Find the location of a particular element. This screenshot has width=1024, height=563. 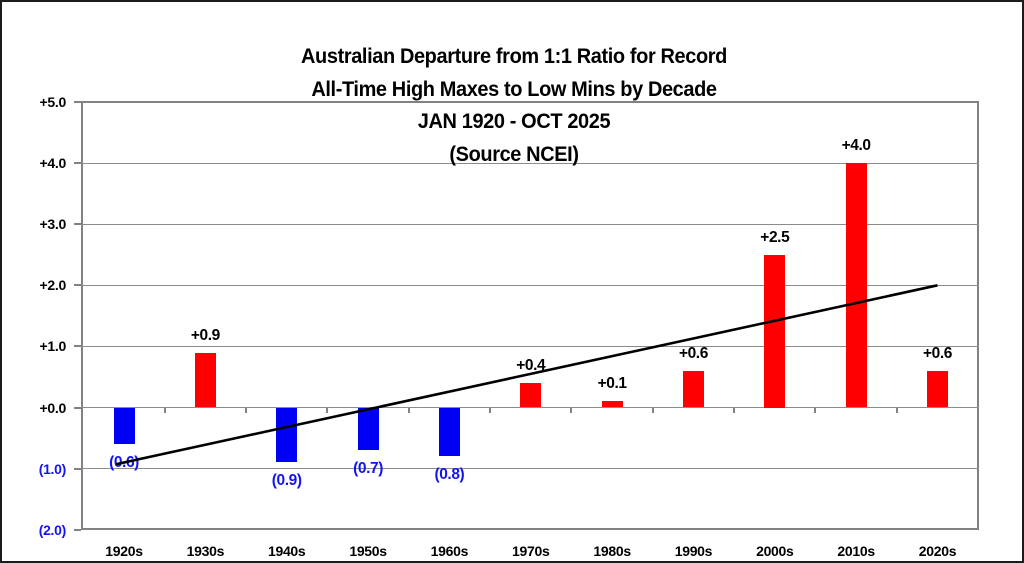

bar-value-label: +2.5 is located at coordinates (775, 237).